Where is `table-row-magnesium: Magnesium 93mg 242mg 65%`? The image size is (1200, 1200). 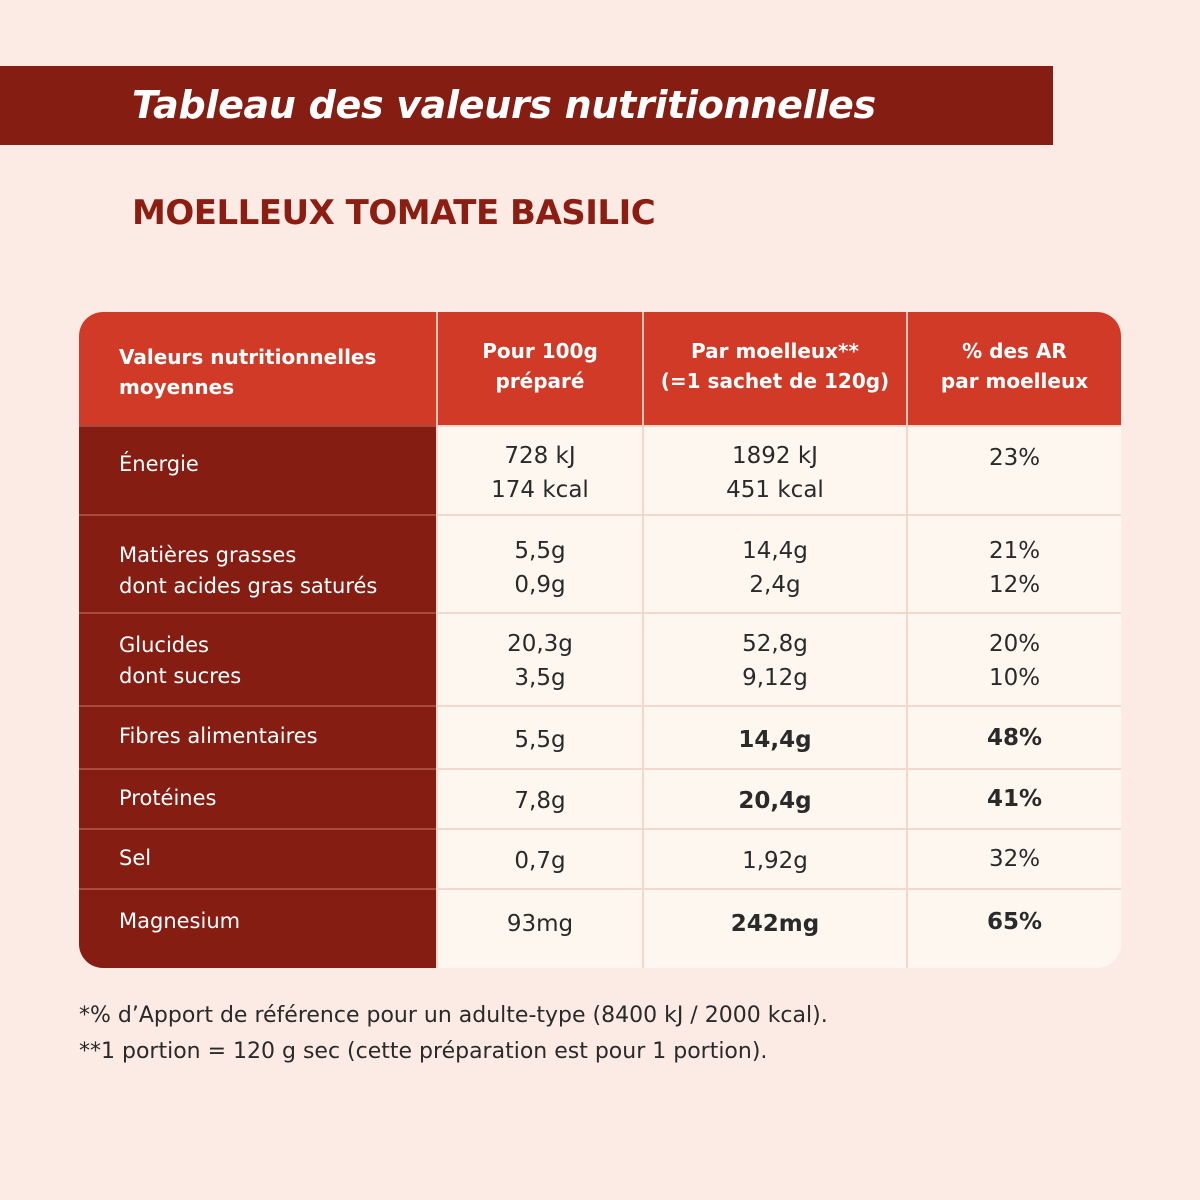 table-row-magnesium: Magnesium 93mg 242mg 65% is located at coordinates (600, 928).